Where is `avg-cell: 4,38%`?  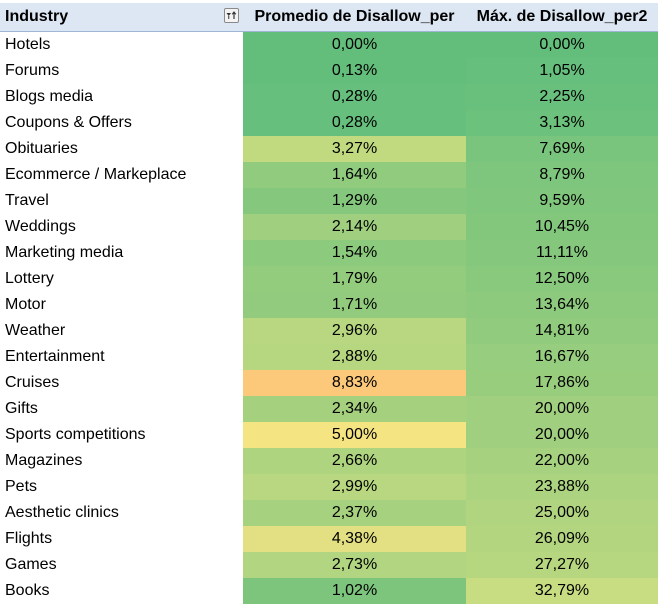 avg-cell: 4,38% is located at coordinates (354, 539).